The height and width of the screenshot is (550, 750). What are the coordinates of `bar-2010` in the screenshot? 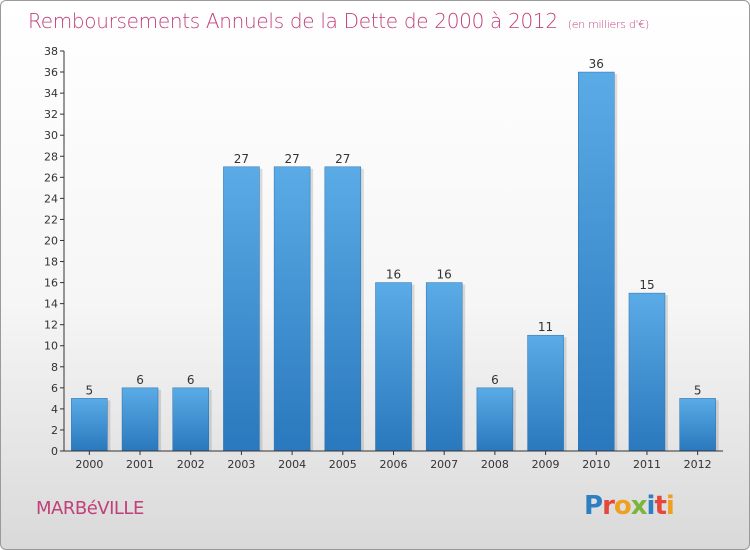 It's located at (596, 261).